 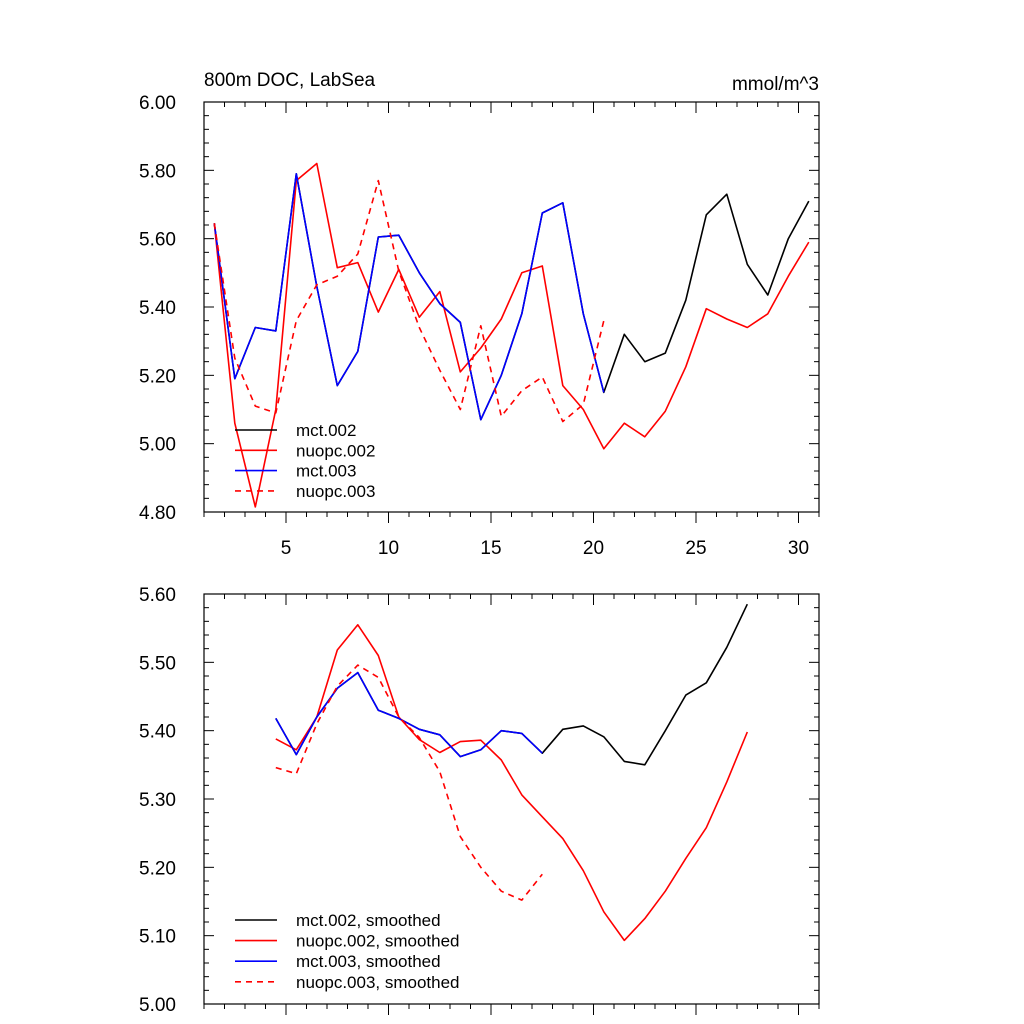 What do you see at coordinates (409, 782) in the screenshot?
I see `series-line-nuopc-003-smoothed` at bounding box center [409, 782].